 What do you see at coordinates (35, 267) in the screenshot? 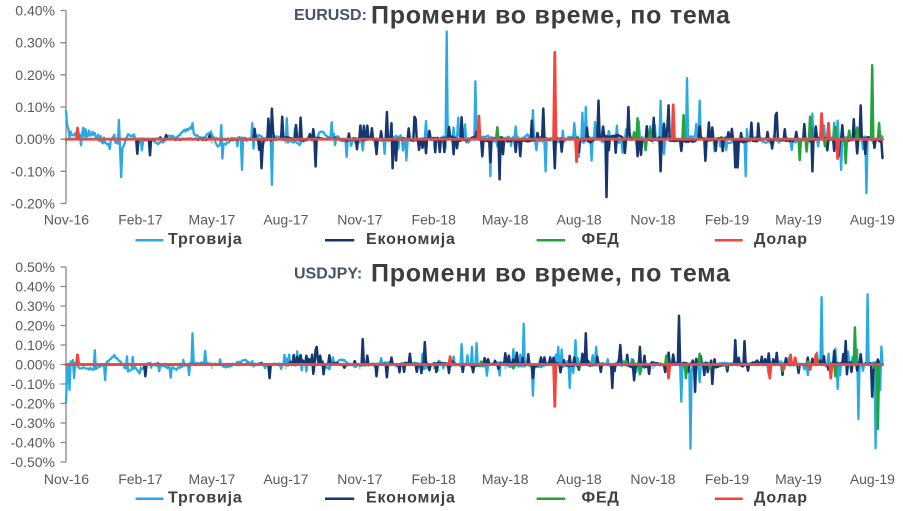
I see `svg-text: 0.50%` at bounding box center [35, 267].